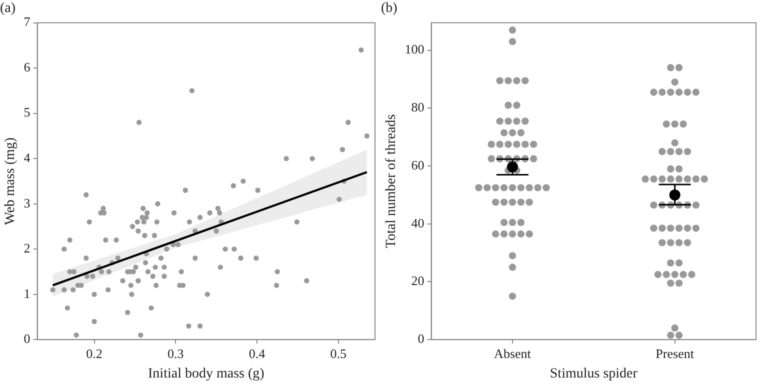  I want to click on y-tick-label: 40, so click(417, 222).